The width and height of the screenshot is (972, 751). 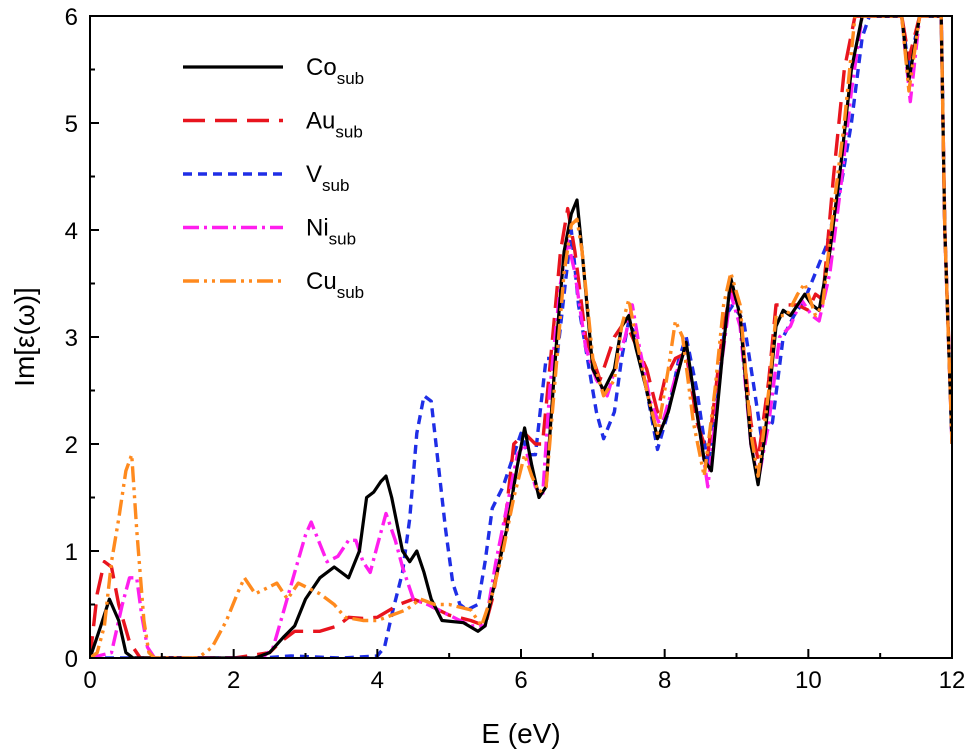 What do you see at coordinates (273, 178) in the screenshot?
I see `legend: Cosub Ausub Vsub Nisub Cusub` at bounding box center [273, 178].